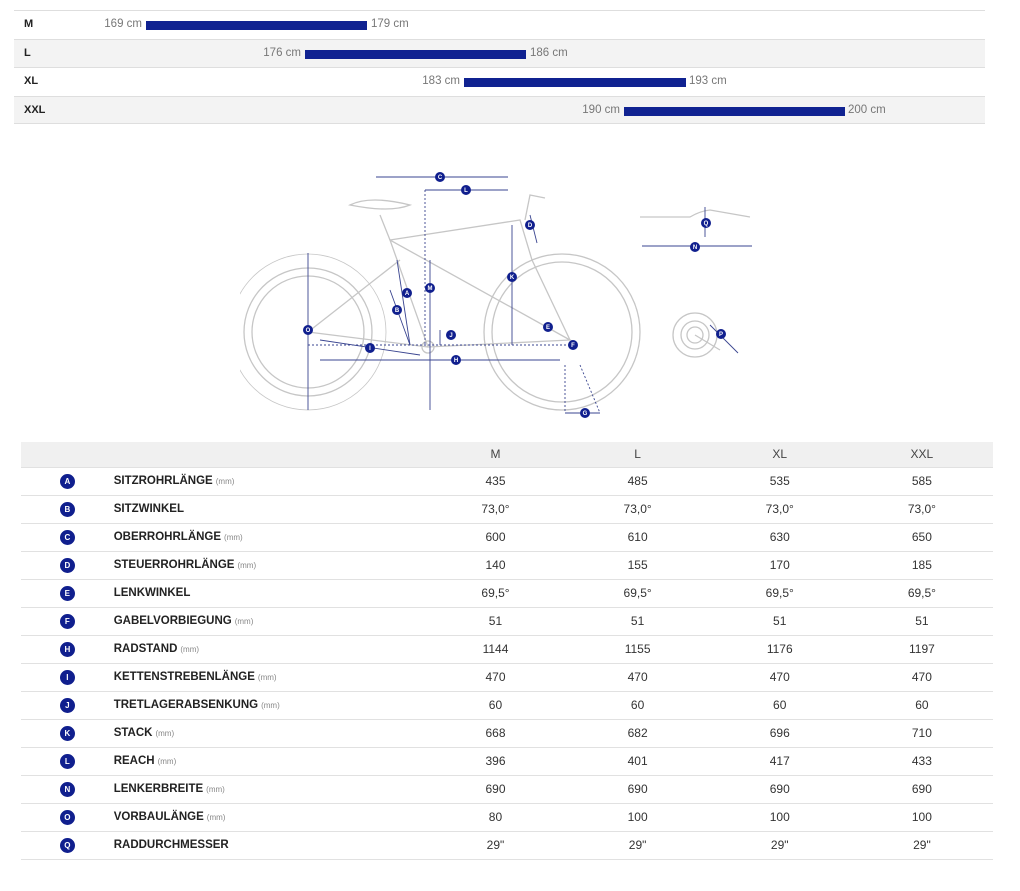 This screenshot has height=891, width=1020. What do you see at coordinates (779, 789) in the screenshot?
I see `row-value-xl: 690` at bounding box center [779, 789].